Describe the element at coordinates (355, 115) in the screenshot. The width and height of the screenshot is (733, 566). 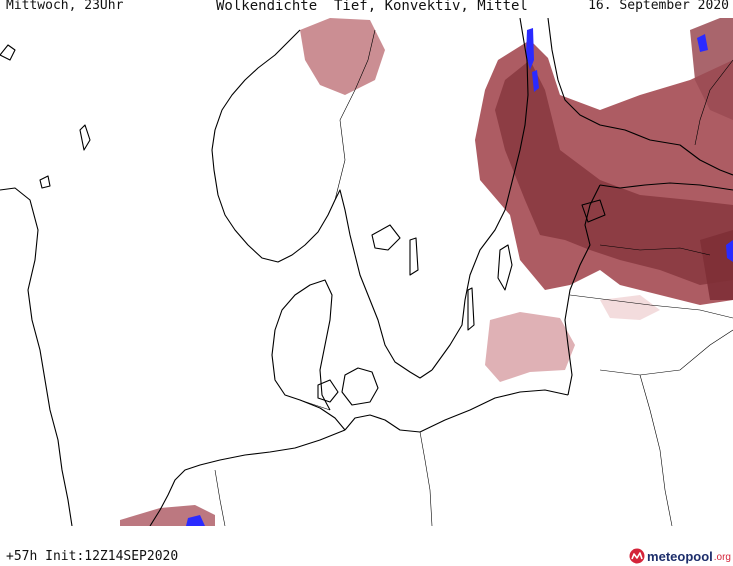
I see `border-norway-sweden` at that location.